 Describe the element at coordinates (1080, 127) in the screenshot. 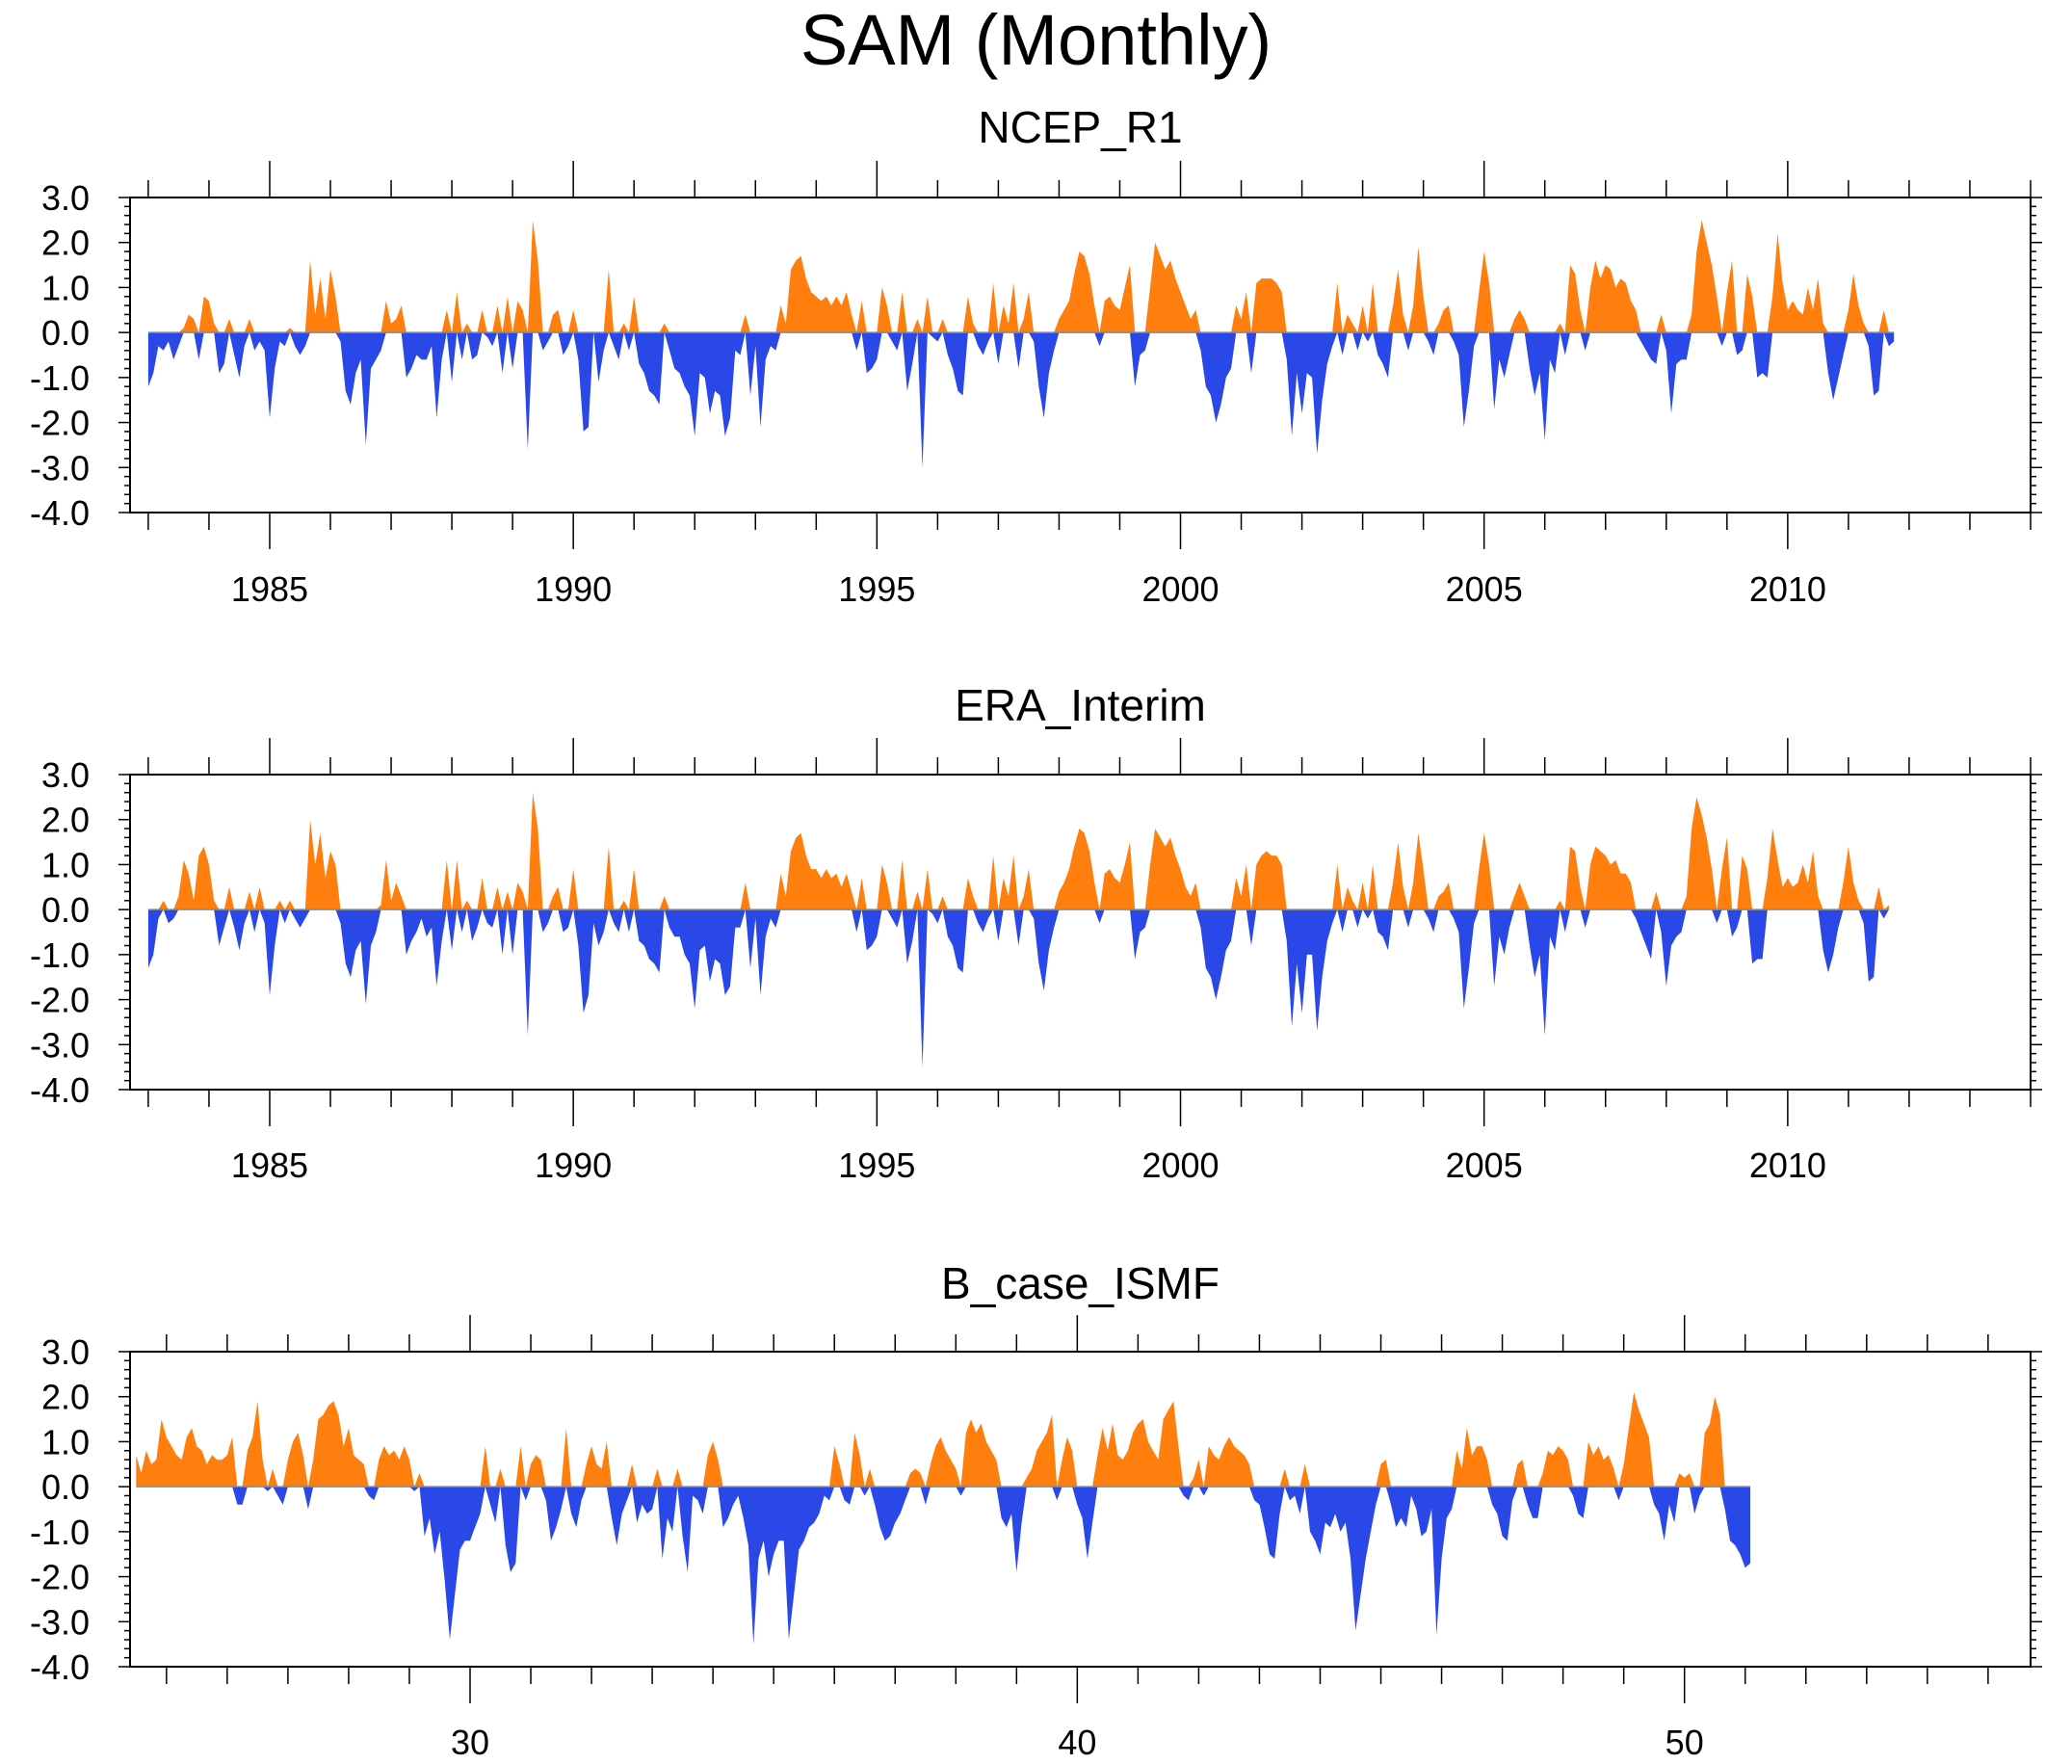

I see `panel-title: NCEP_R1` at that location.